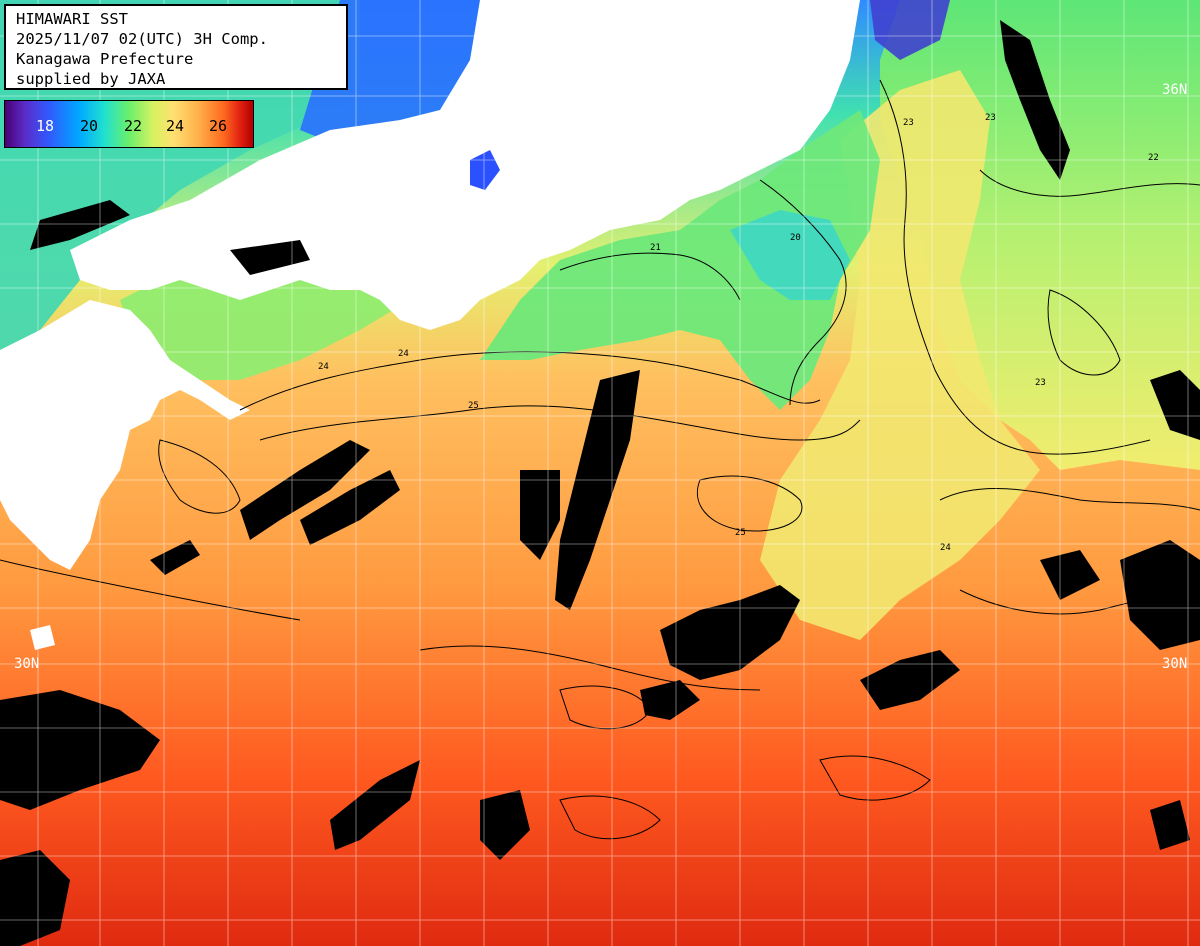 The width and height of the screenshot is (1200, 946). What do you see at coordinates (1153, 158) in the screenshot?
I see `contour-label: 22` at bounding box center [1153, 158].